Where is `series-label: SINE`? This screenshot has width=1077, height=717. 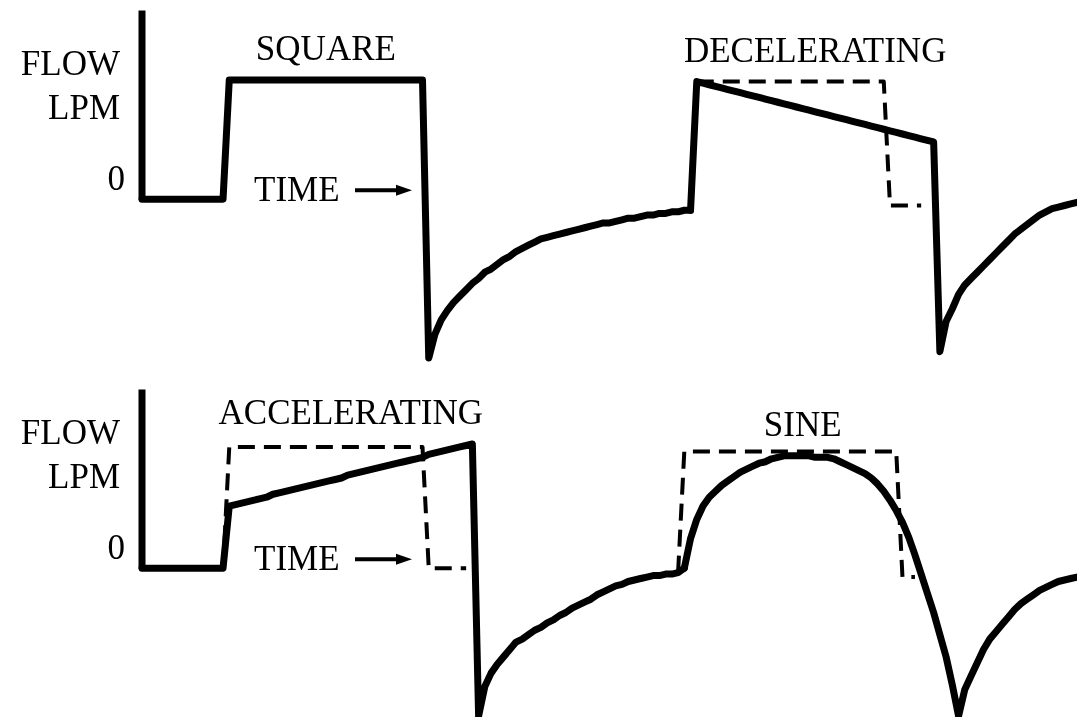 series-label: SINE is located at coordinates (802, 424).